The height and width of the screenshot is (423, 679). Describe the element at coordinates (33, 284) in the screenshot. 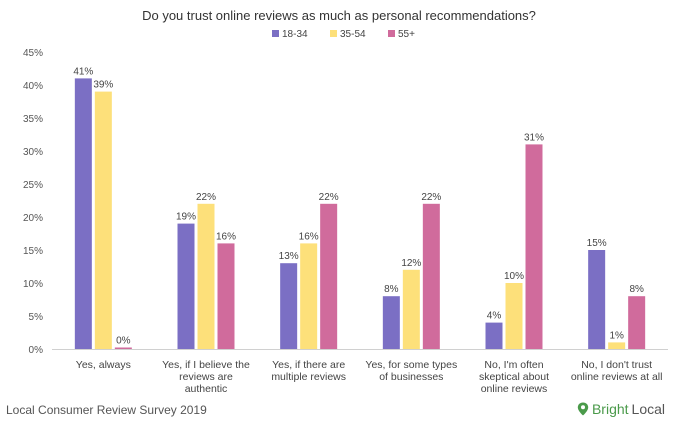

I see `y-tick-label: 10%` at that location.